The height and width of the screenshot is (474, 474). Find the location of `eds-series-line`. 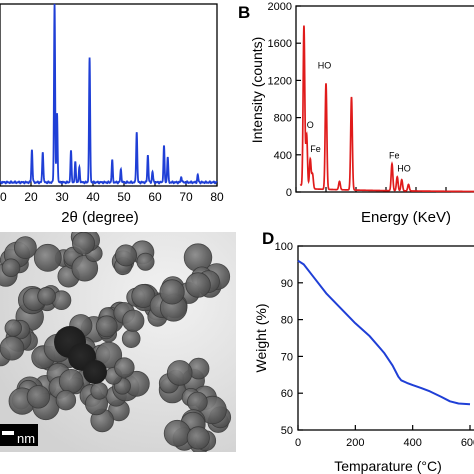

eds-series-line is located at coordinates (386, 109).